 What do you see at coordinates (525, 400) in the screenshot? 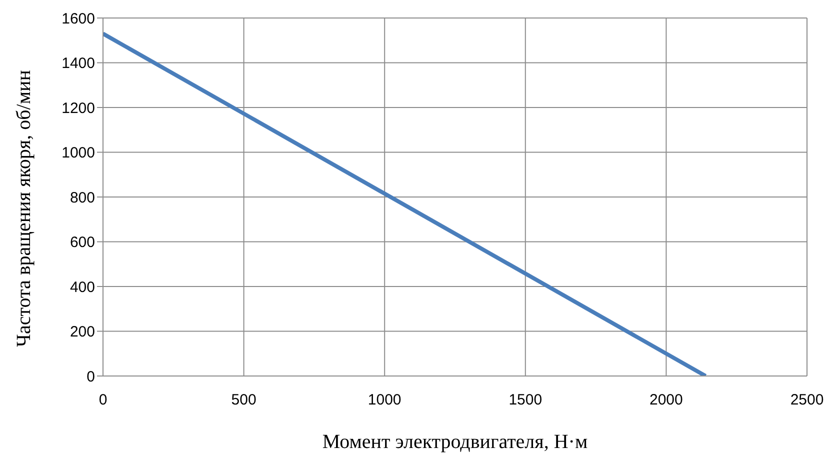
I see `x-tick-label: 1500` at bounding box center [525, 400].